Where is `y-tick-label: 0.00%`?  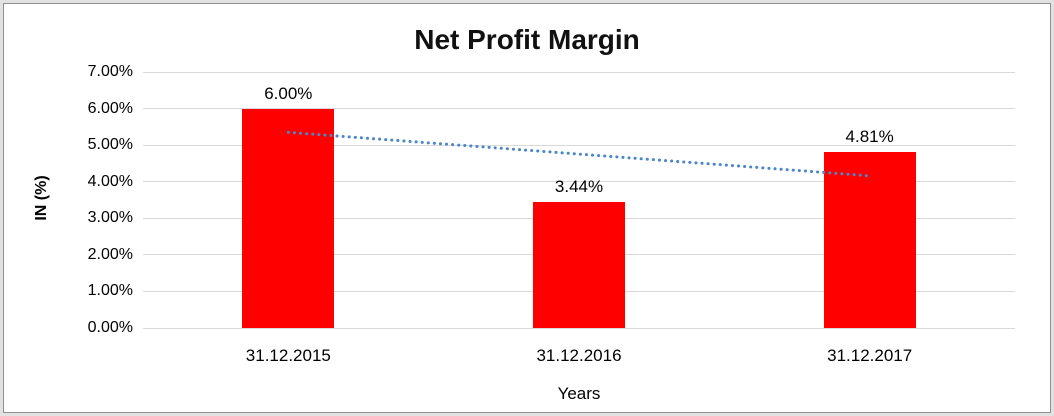
y-tick-label: 0.00% is located at coordinates (110, 327).